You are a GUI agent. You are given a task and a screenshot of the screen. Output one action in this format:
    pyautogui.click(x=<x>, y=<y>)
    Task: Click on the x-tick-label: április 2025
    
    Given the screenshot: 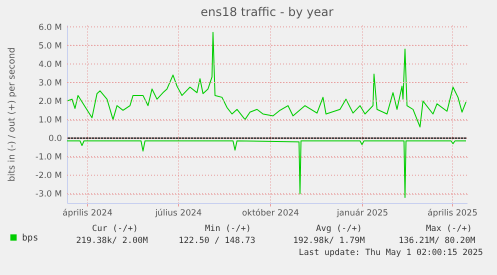 What is the action you would take?
    pyautogui.click(x=453, y=213)
    